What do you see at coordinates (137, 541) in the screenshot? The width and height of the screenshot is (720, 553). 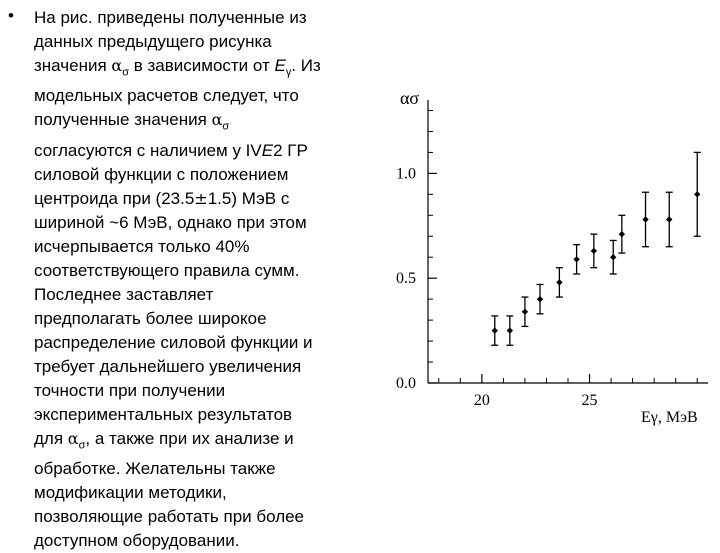 I see `text-segment: доступном оборудовании.` at bounding box center [137, 541].